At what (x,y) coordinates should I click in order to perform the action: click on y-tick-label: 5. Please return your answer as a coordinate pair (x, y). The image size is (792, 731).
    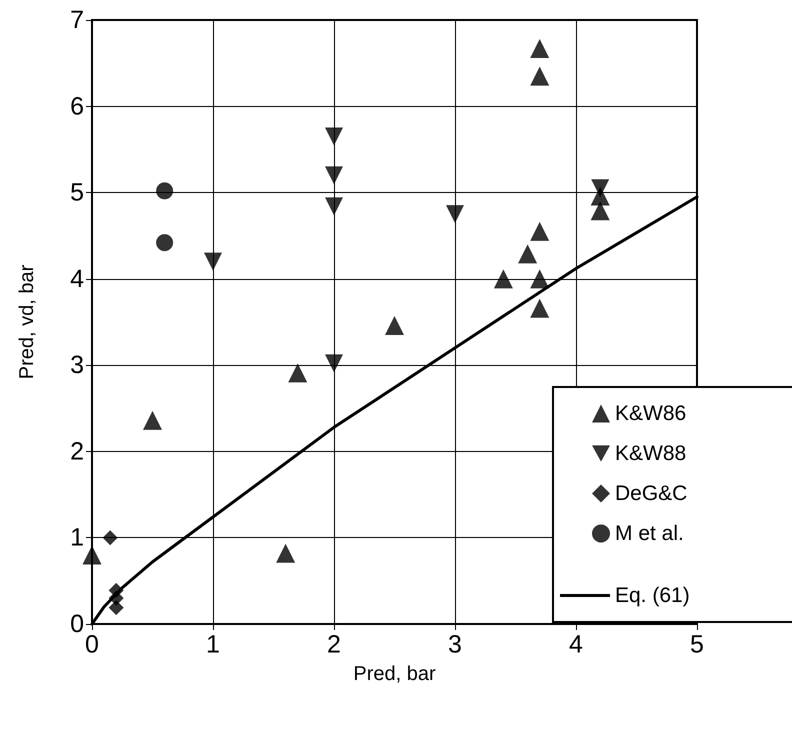
    Looking at the image, I should click on (77, 192).